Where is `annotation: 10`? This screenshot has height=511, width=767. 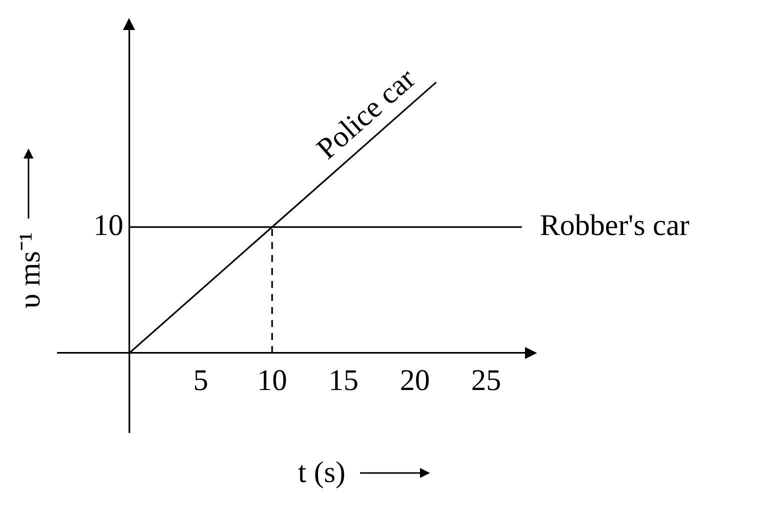 annotation: 10 is located at coordinates (108, 225).